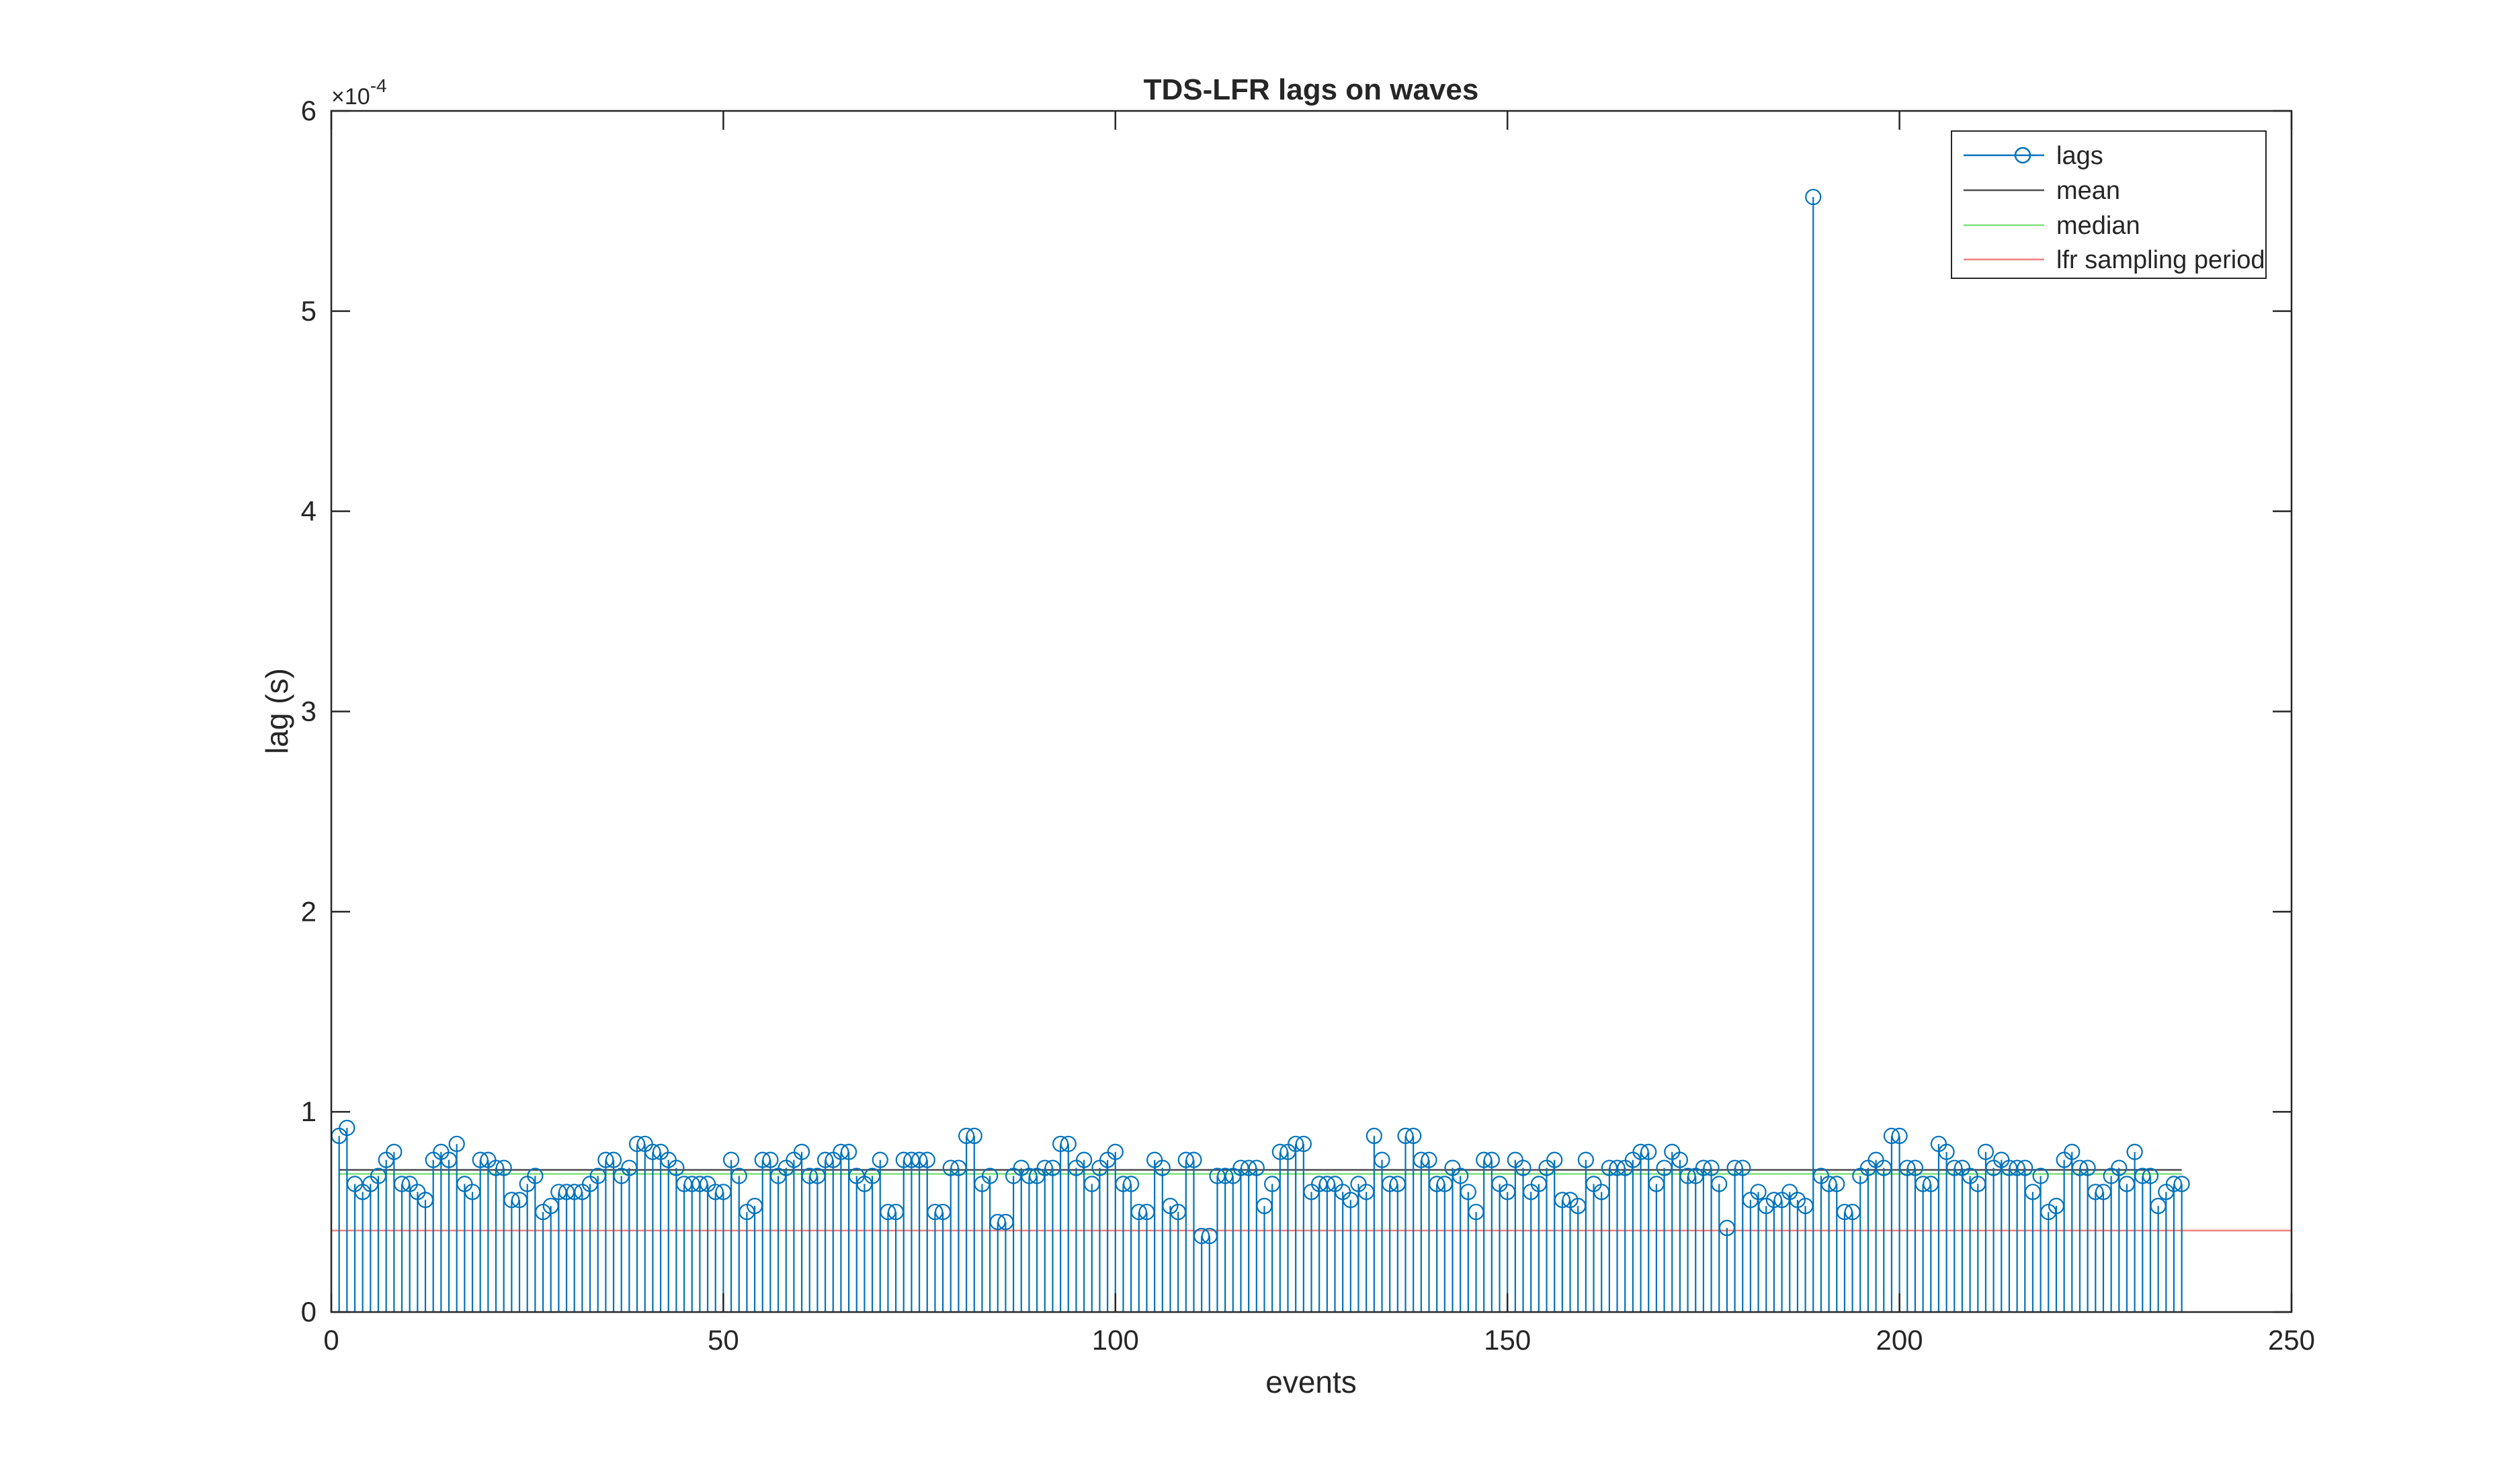  I want to click on chart-title: TDS-LFR lags on waves, so click(1312, 89).